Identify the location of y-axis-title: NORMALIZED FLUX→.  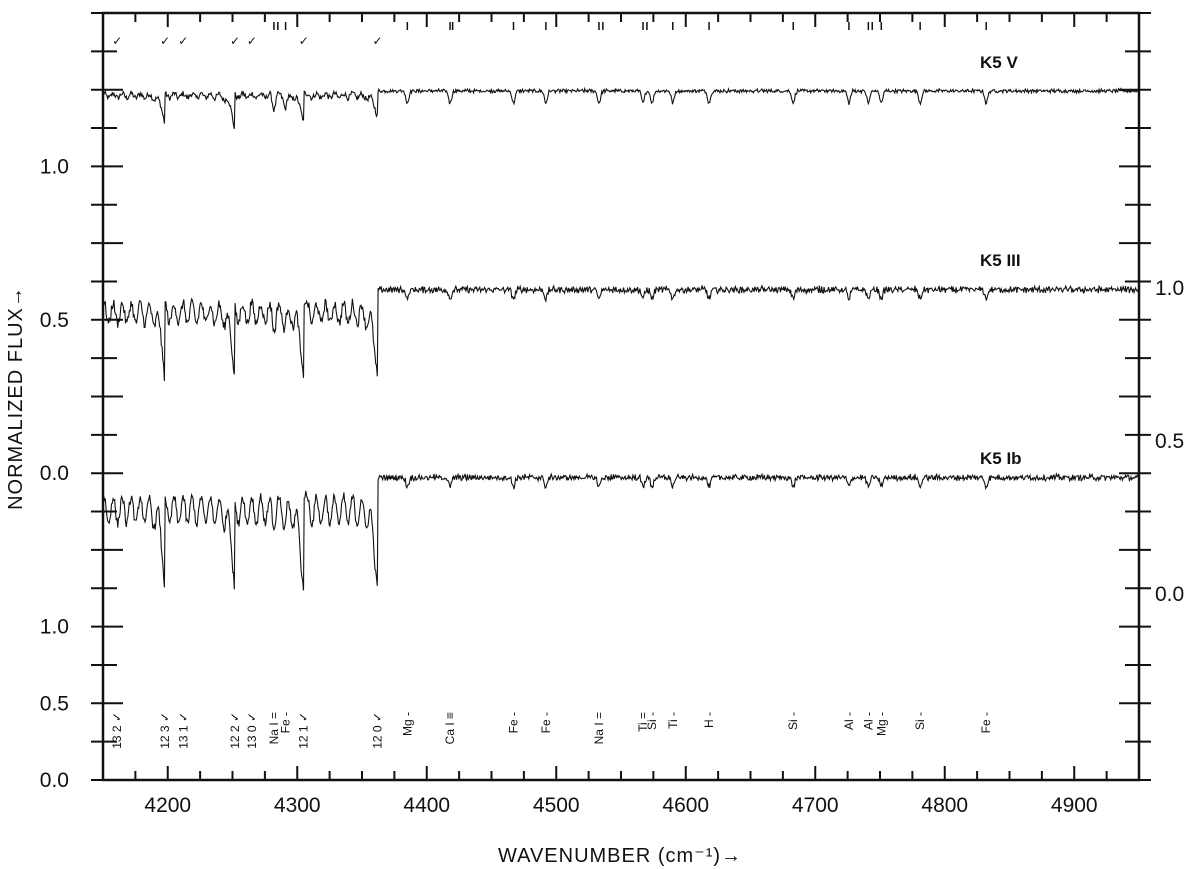
(16, 398).